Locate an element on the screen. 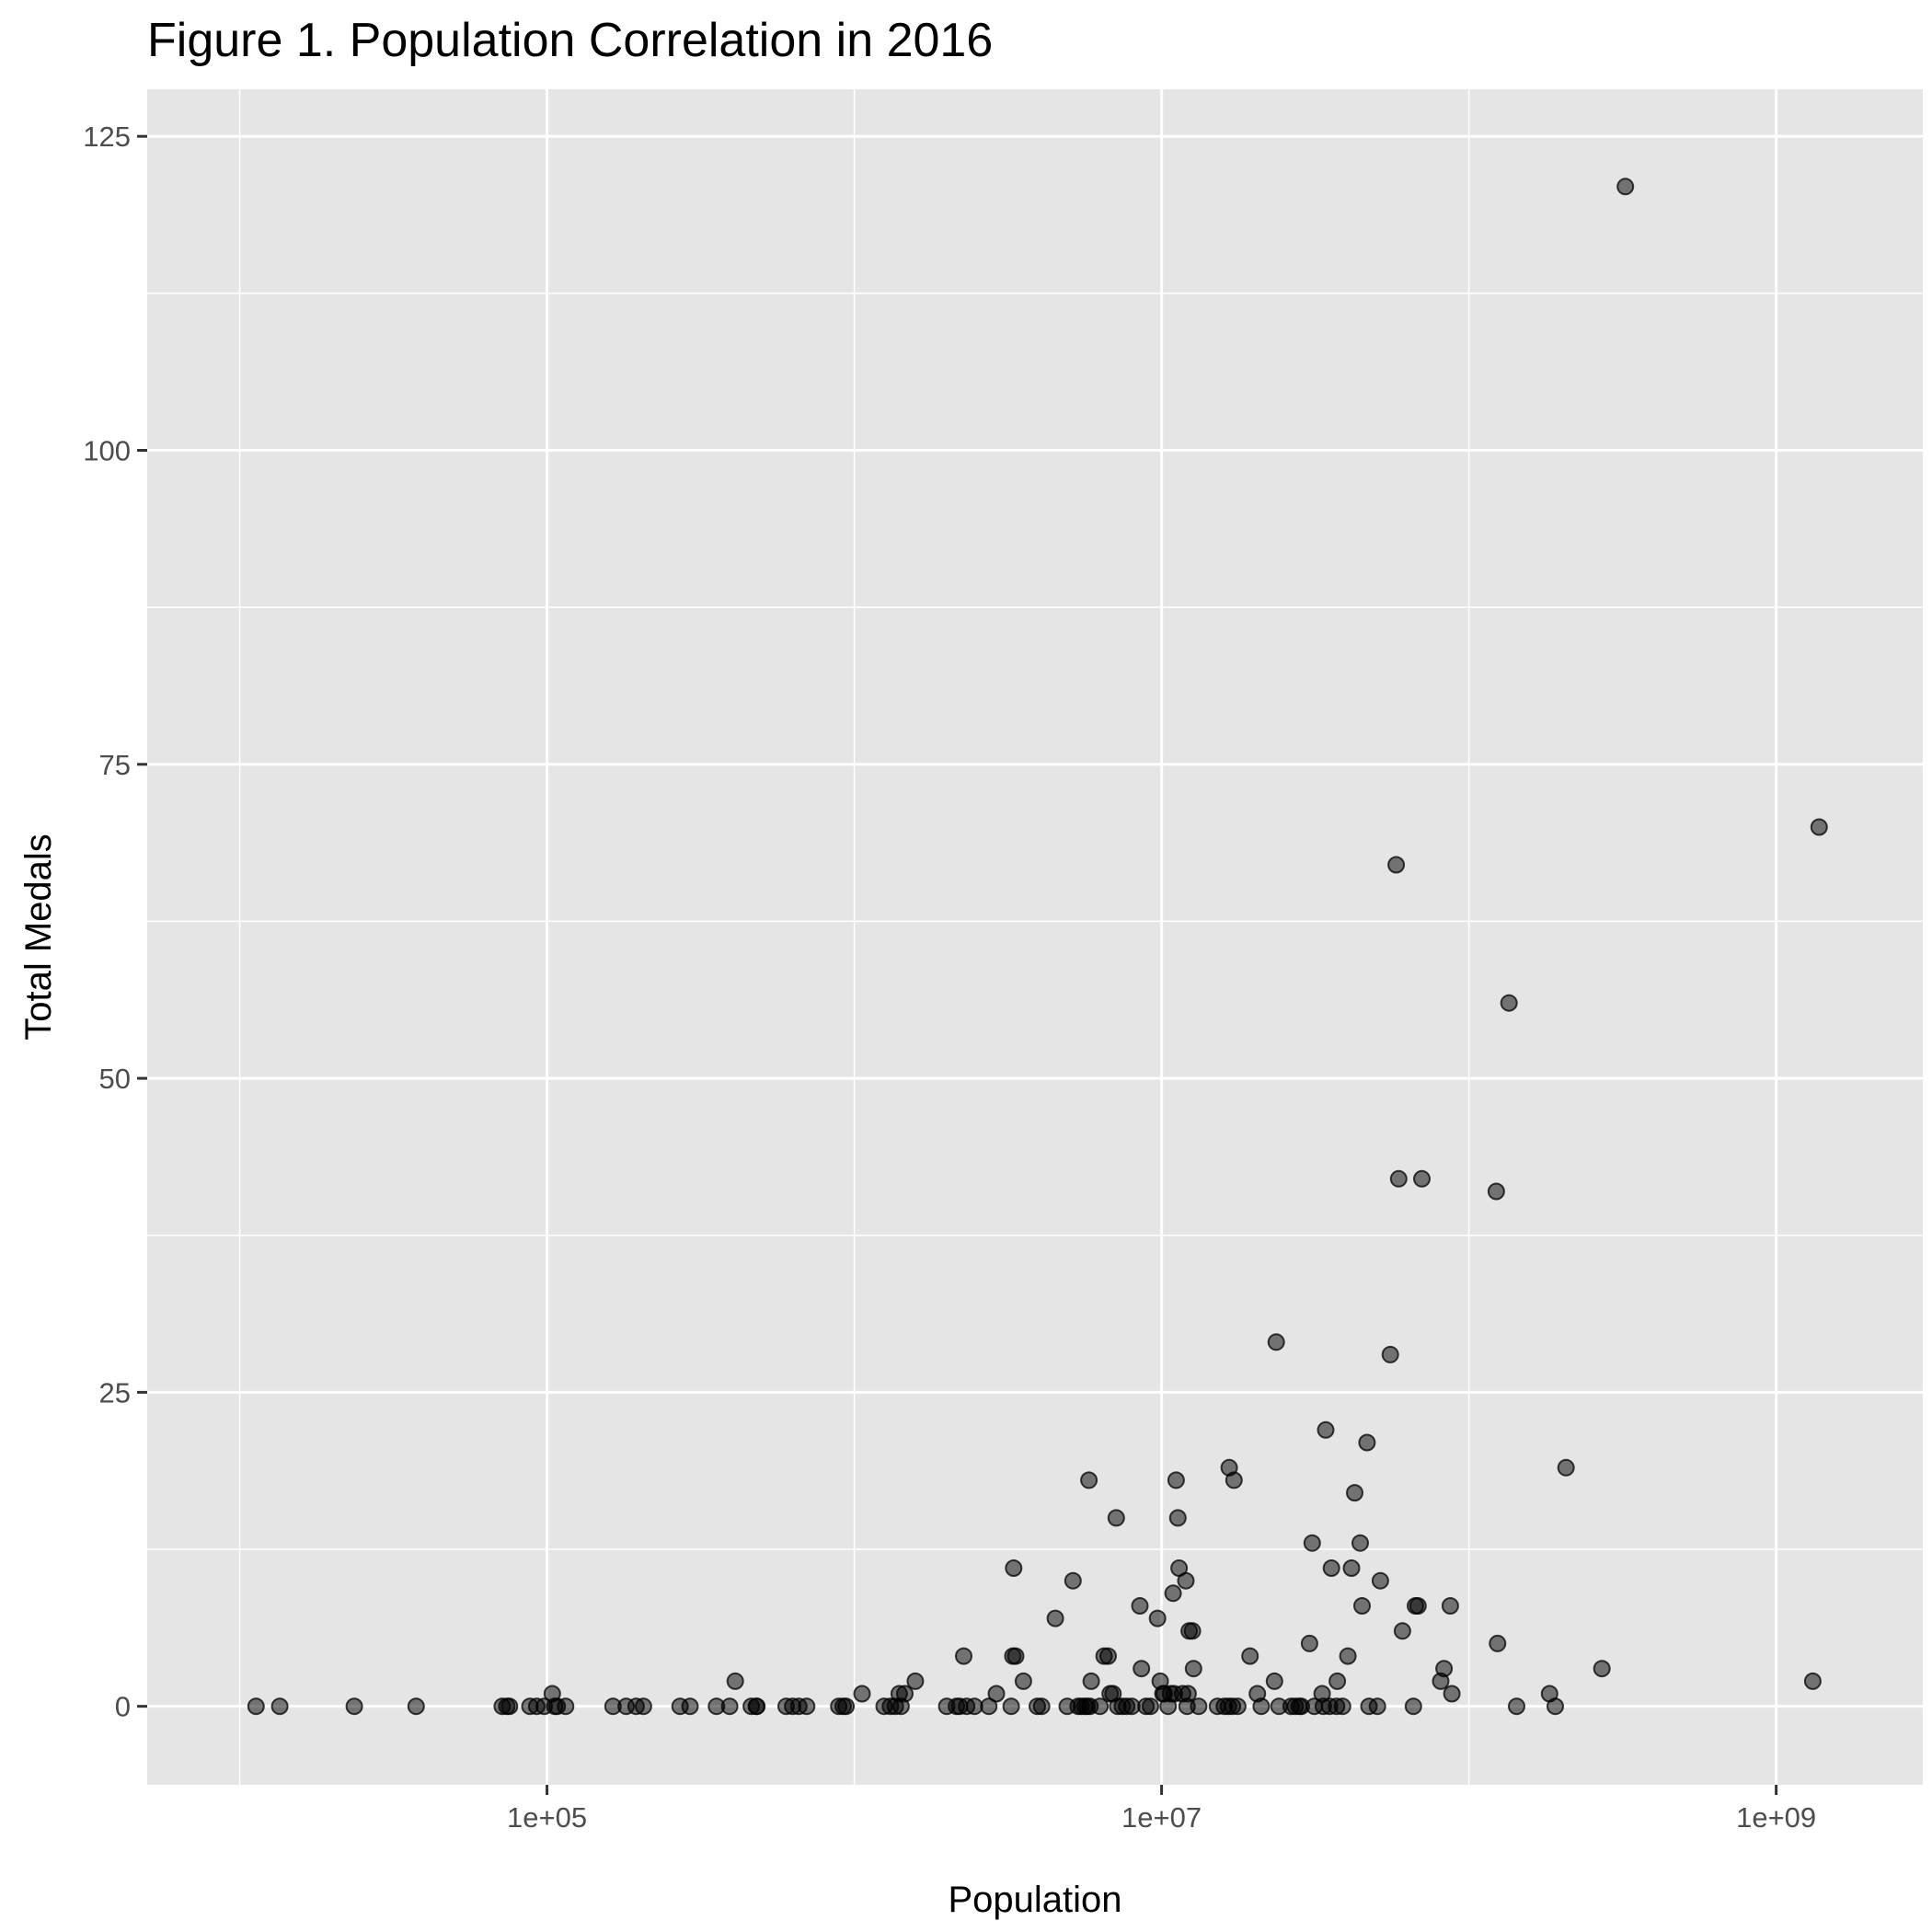 Image resolution: width=1932 pixels, height=1932 pixels. chart-title: Figure 1. Population Correlation in 2016 is located at coordinates (570, 40).